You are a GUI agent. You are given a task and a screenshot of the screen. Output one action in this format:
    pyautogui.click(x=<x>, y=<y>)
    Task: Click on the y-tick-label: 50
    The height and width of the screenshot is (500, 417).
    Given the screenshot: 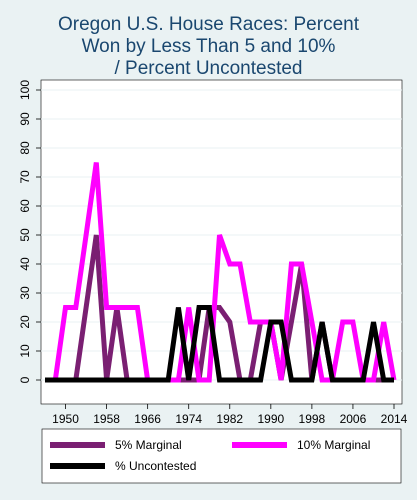 What is the action you would take?
    pyautogui.click(x=25, y=235)
    